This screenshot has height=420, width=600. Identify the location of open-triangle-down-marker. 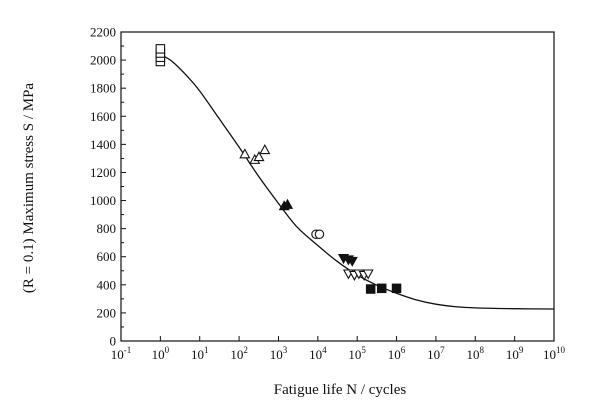
(368, 274).